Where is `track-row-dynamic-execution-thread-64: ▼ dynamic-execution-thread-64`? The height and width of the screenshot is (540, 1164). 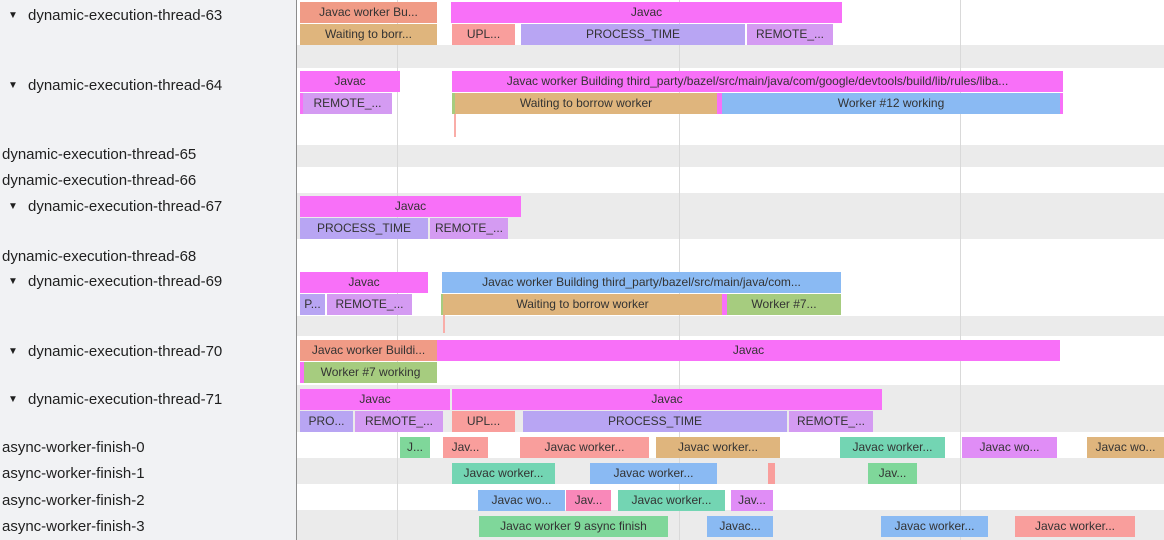 track-row-dynamic-execution-thread-64: ▼ dynamic-execution-thread-64 is located at coordinates (111, 86).